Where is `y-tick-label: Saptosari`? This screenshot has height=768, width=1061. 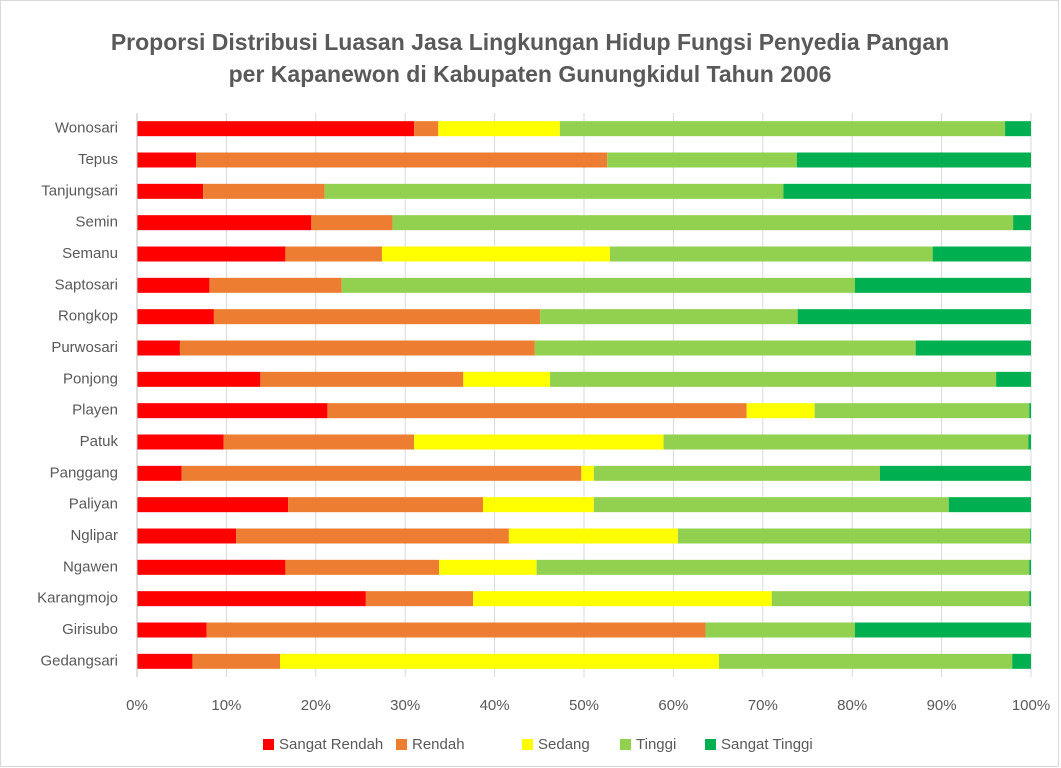 y-tick-label: Saptosari is located at coordinates (86, 284).